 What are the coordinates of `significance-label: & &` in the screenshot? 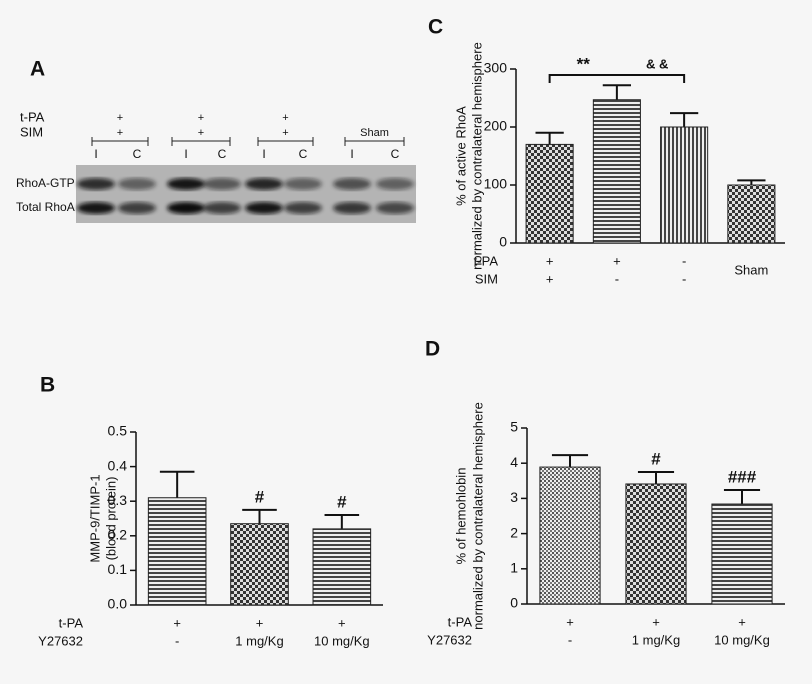 It's located at (657, 63).